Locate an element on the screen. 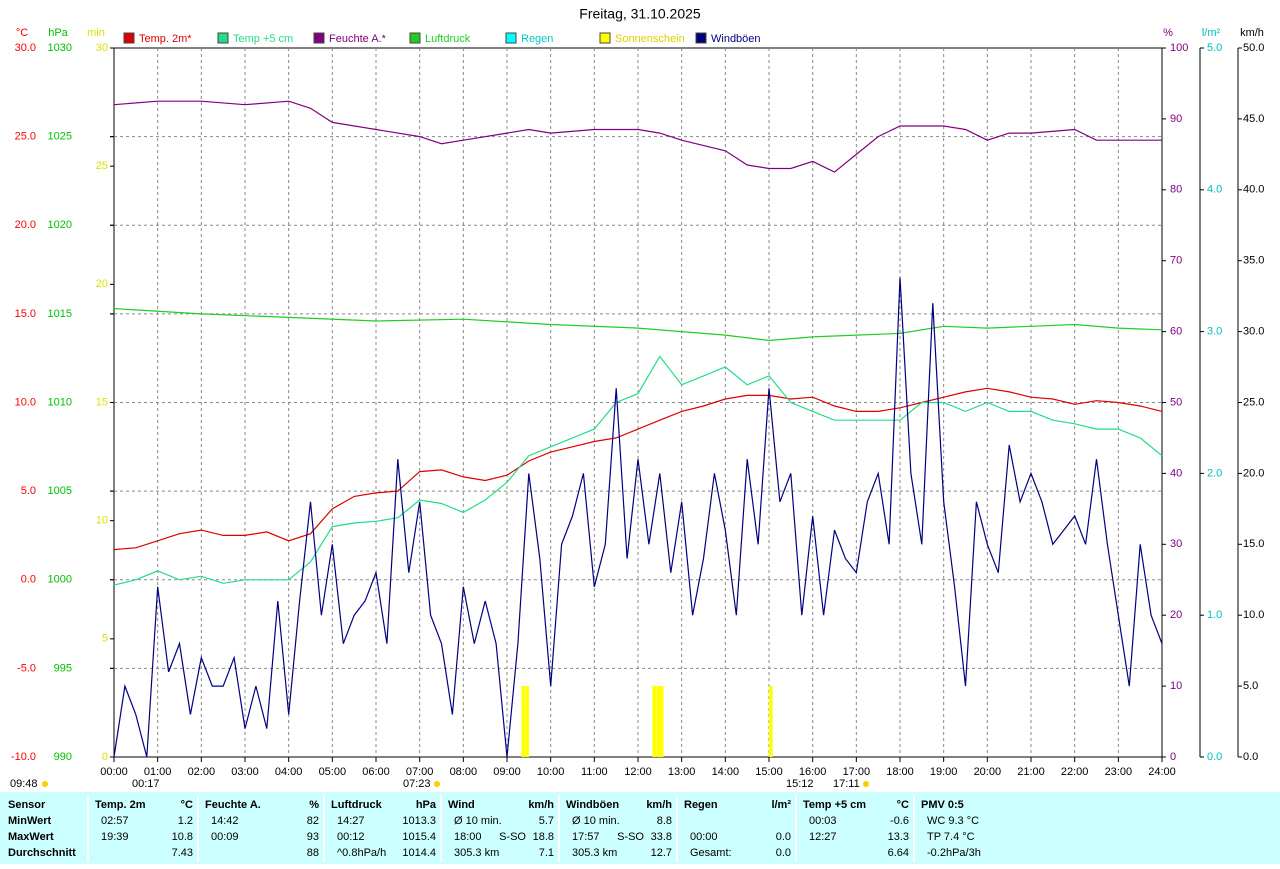 Image resolution: width=1280 pixels, height=869 pixels. x-tick-label: 15:00 is located at coordinates (769, 772).